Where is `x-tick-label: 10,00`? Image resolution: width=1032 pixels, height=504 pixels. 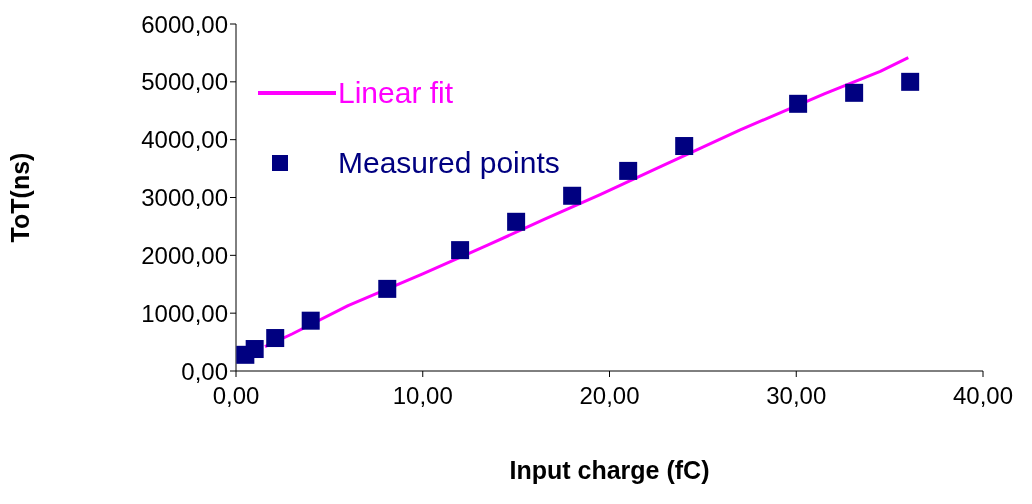 x-tick-label: 10,00 is located at coordinates (422, 396).